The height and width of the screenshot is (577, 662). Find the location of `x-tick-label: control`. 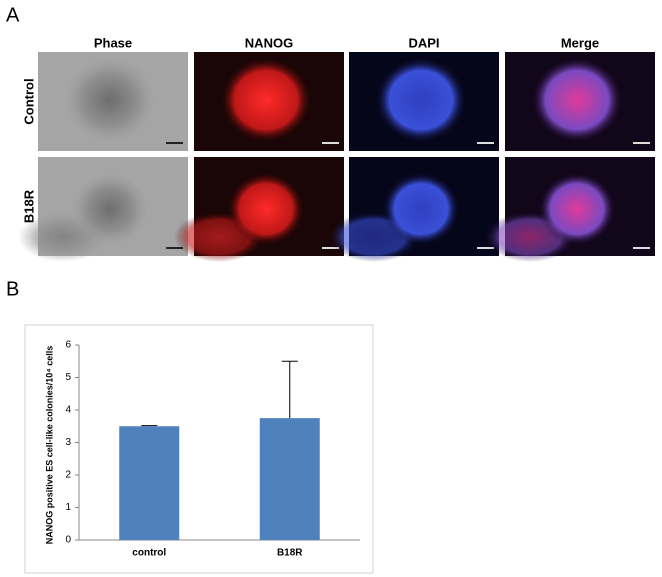

x-tick-label: control is located at coordinates (149, 553).